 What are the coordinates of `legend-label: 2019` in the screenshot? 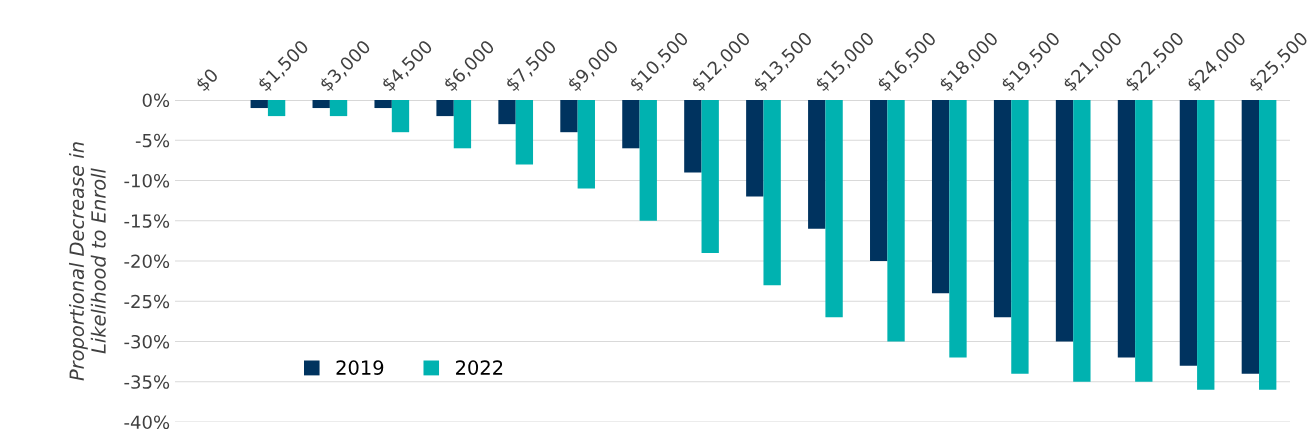 It's located at (360, 367).